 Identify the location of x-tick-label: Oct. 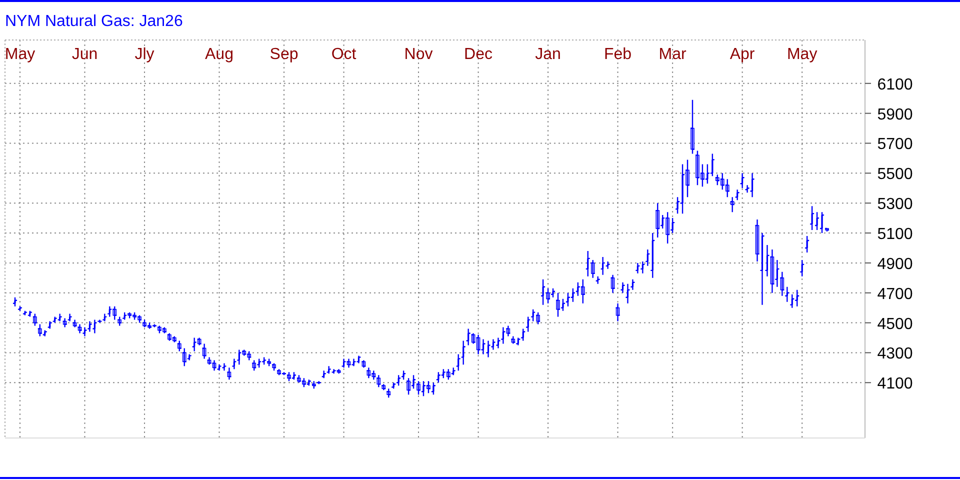
(344, 54).